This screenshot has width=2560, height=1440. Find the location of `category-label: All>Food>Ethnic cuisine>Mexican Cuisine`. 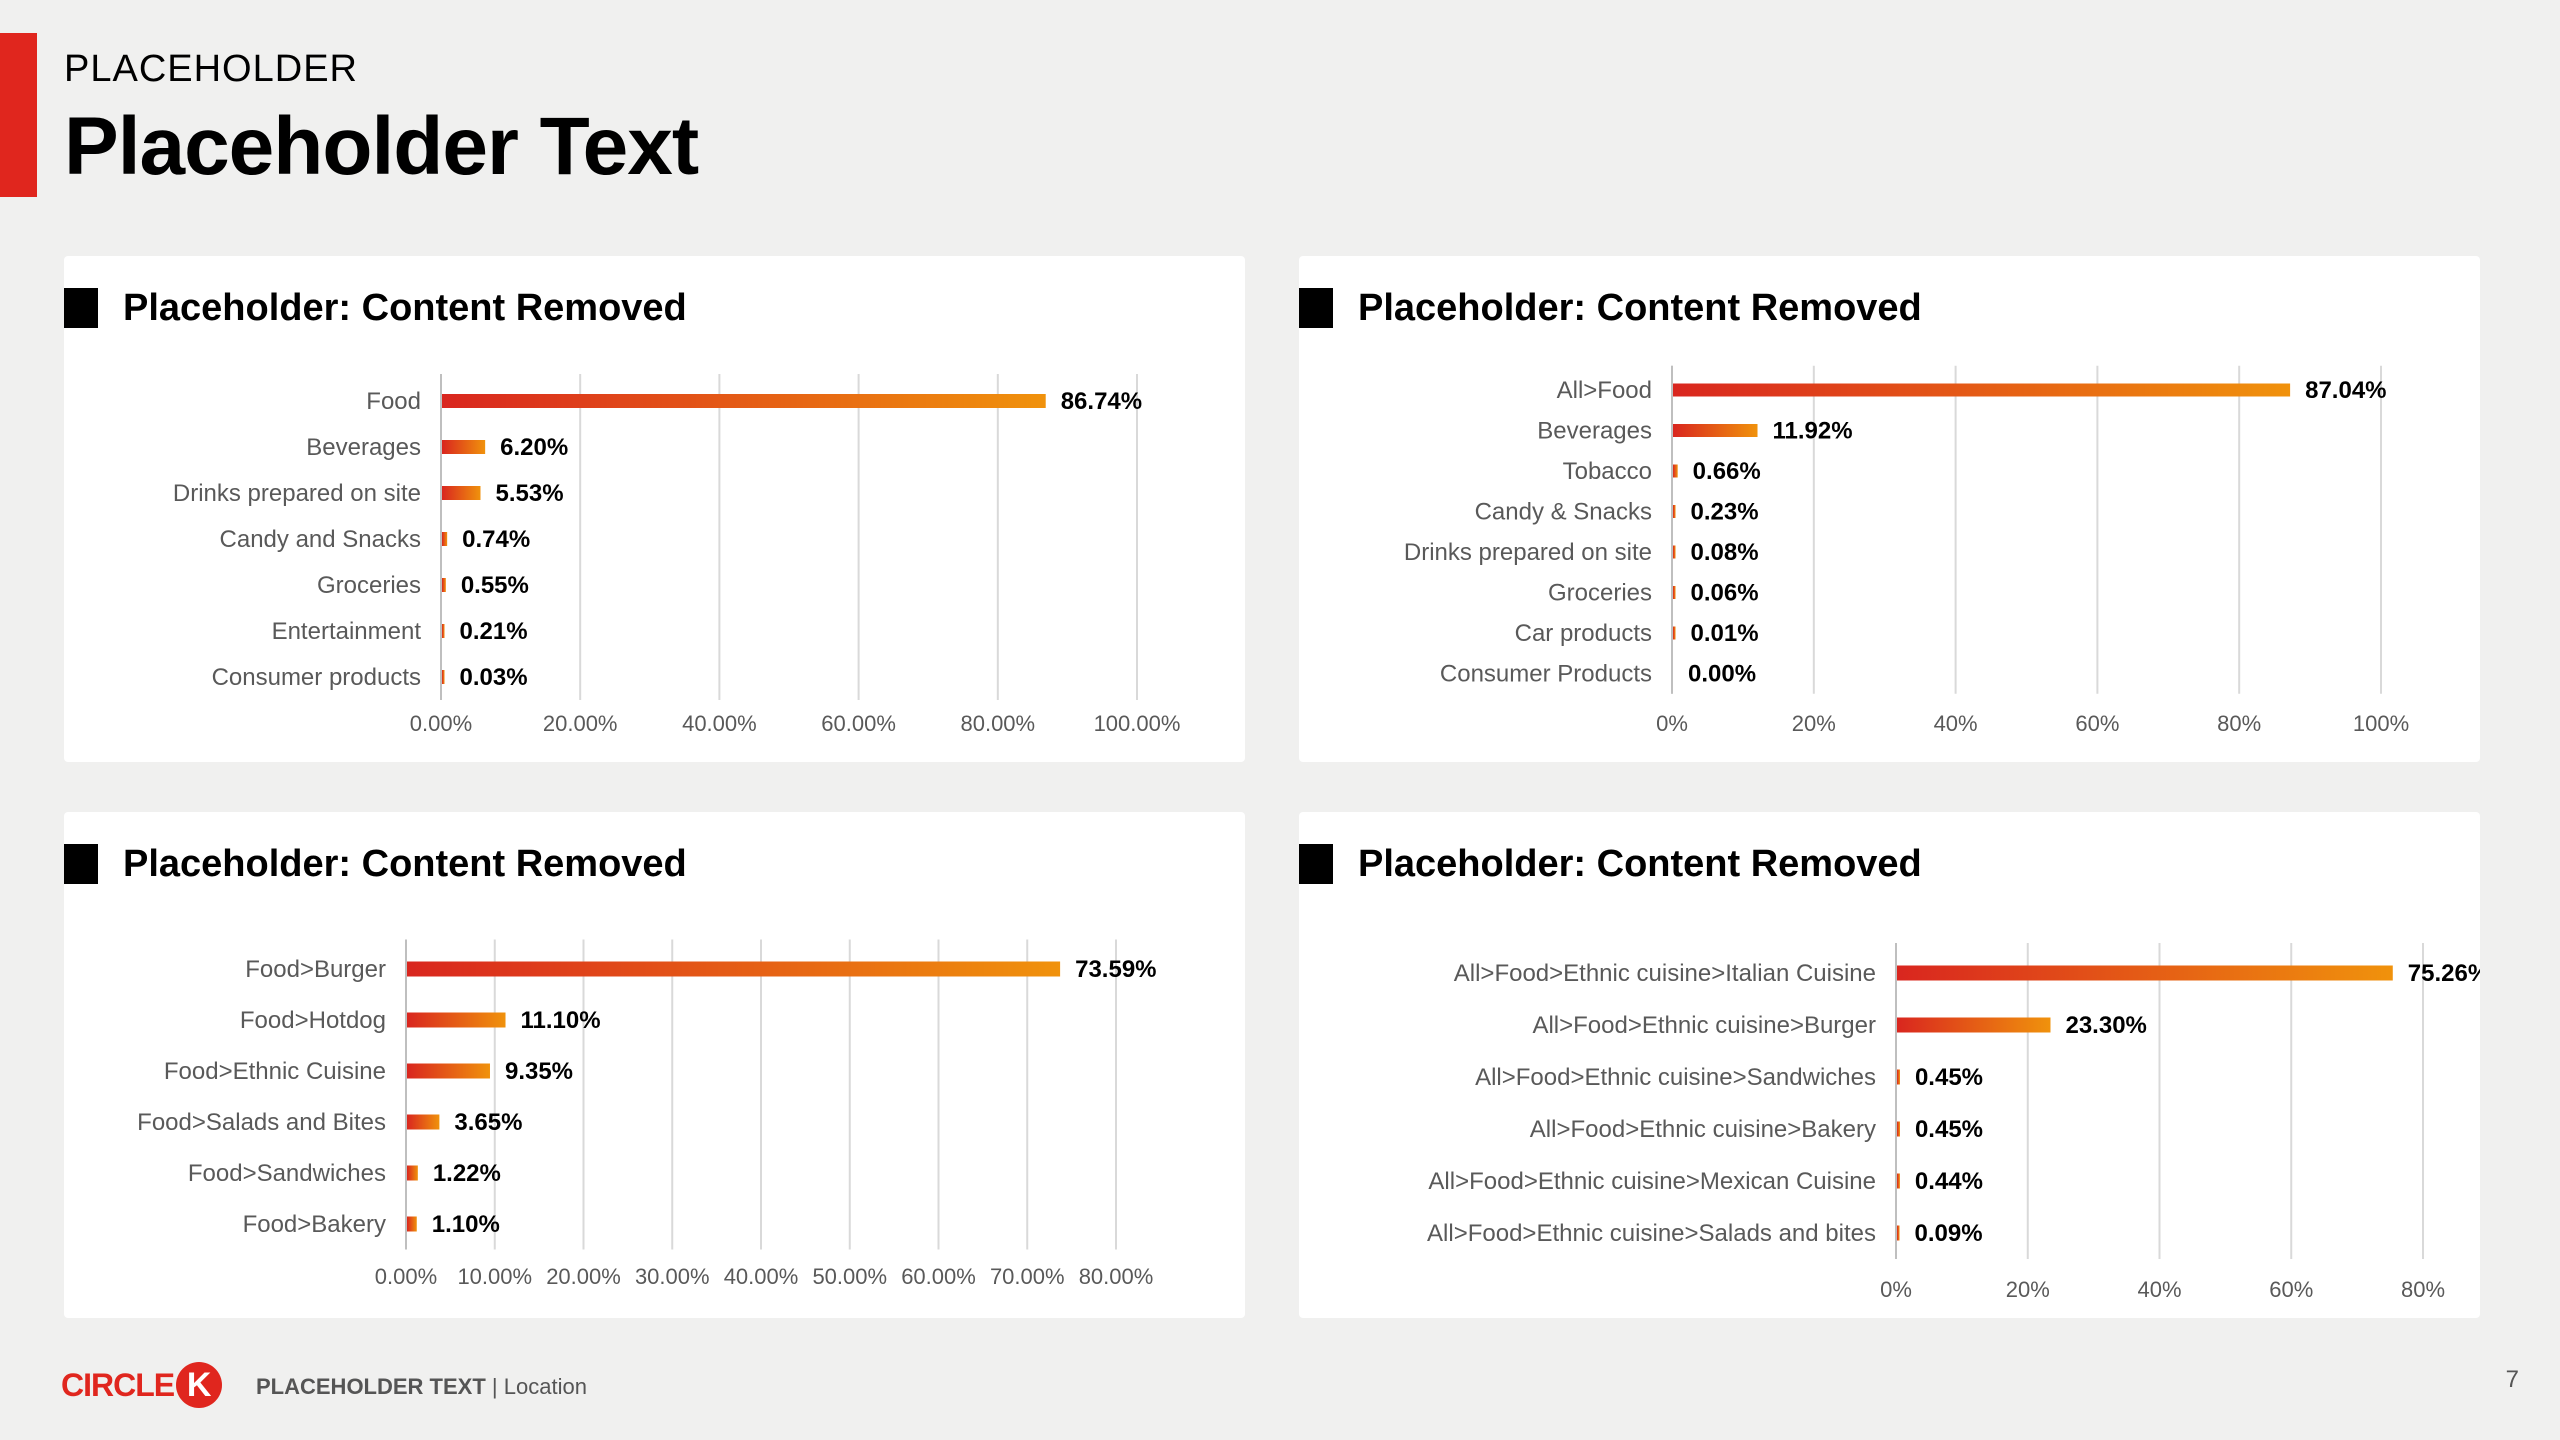

category-label: All>Food>Ethnic cuisine>Mexican Cuisine is located at coordinates (1652, 1181).